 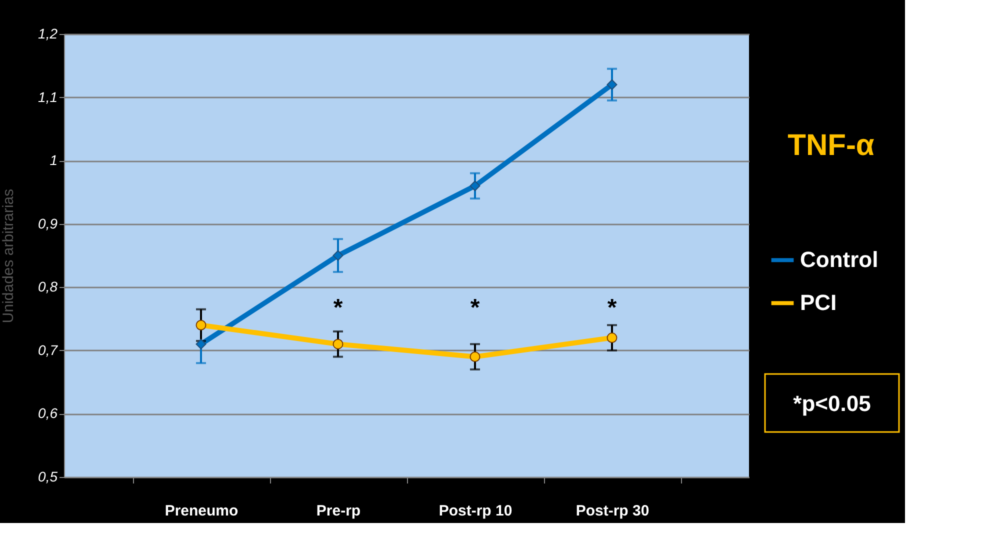 I want to click on x-tick-label: Post-rp 30, so click(x=613, y=511).